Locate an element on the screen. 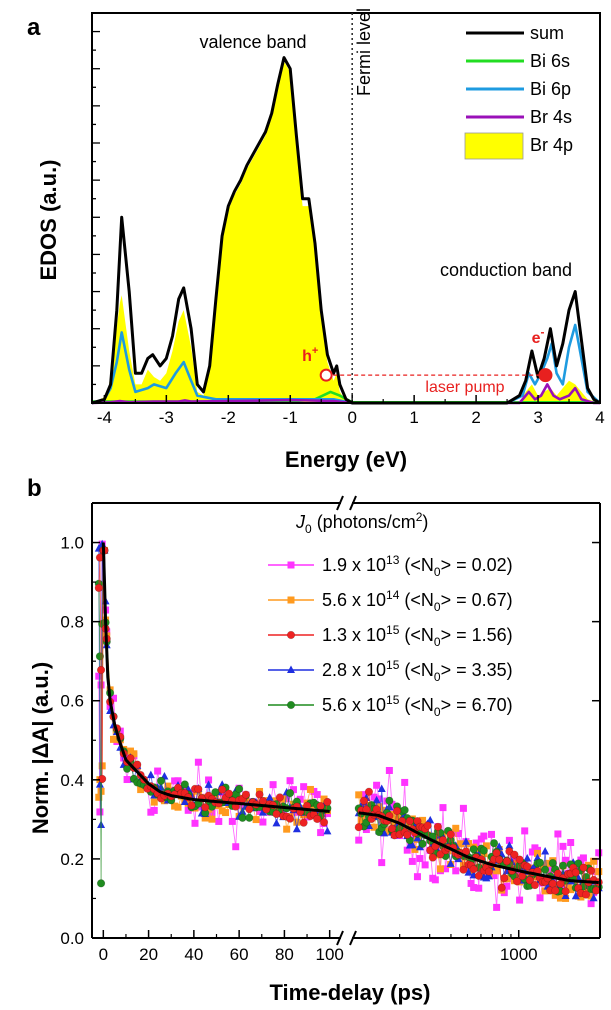 The height and width of the screenshot is (1010, 611). x-tick-label: 4 is located at coordinates (599, 417).